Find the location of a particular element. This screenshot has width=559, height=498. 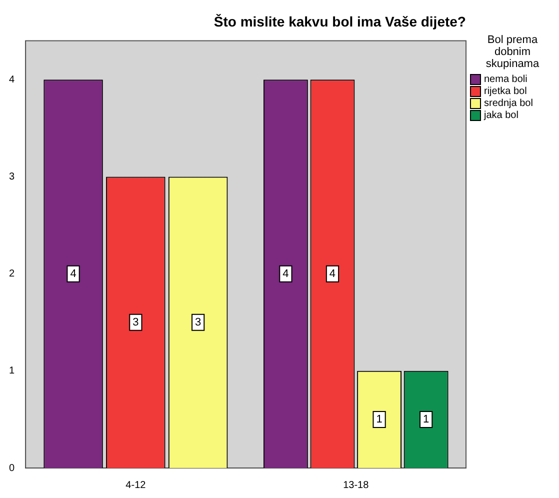

legend-label: nema boli is located at coordinates (506, 79).